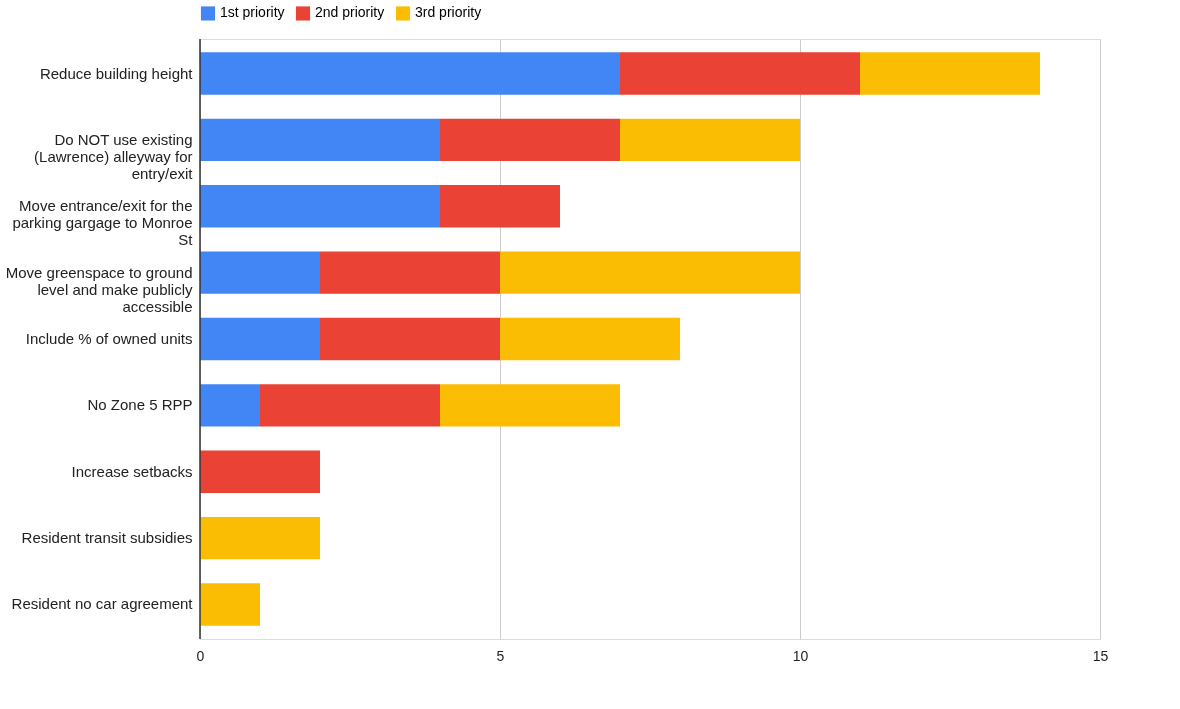 This screenshot has width=1180, height=709. What do you see at coordinates (116, 73) in the screenshot?
I see `y-tick-label: Reduce building height` at bounding box center [116, 73].